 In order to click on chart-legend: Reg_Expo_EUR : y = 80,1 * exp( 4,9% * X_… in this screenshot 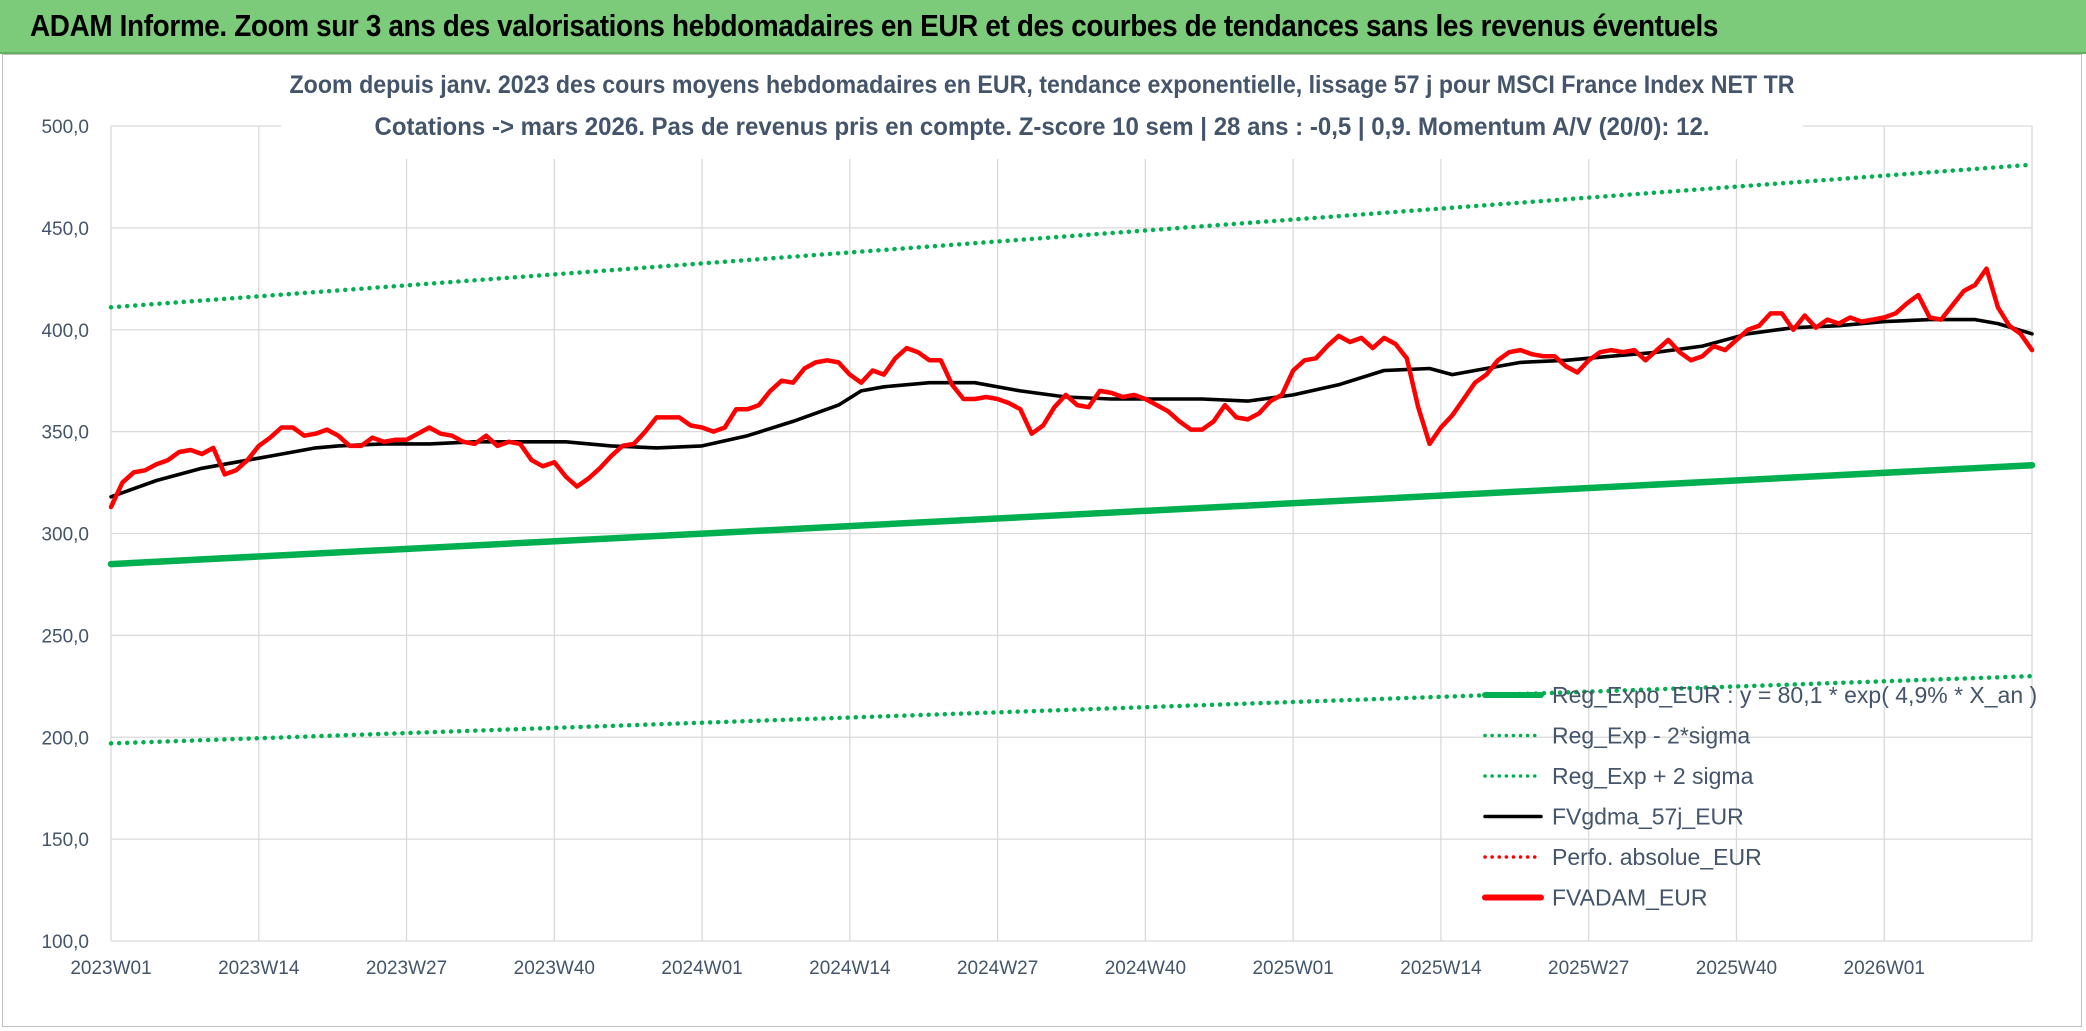, I will do `click(1759, 796)`.